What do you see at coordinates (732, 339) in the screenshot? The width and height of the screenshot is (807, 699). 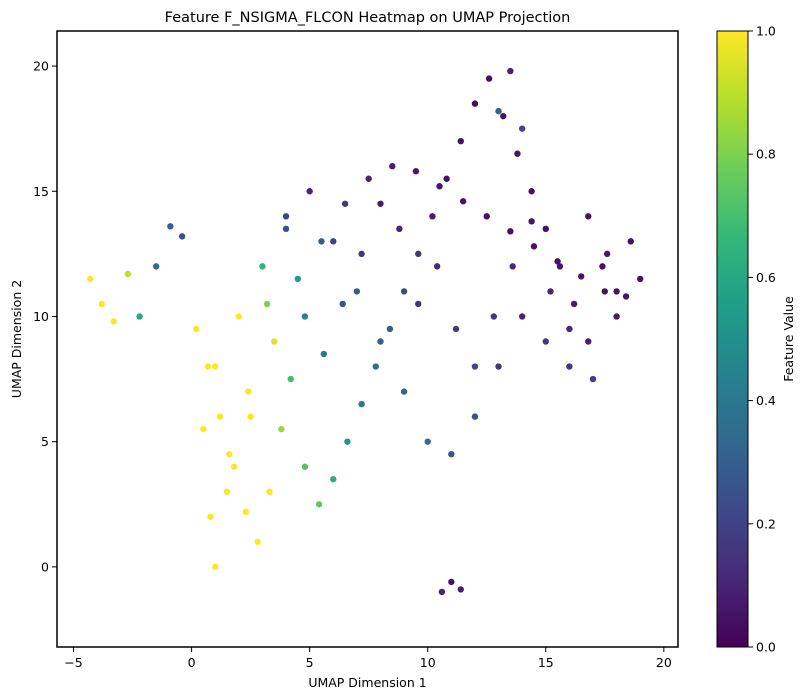 I see `colorbar` at bounding box center [732, 339].